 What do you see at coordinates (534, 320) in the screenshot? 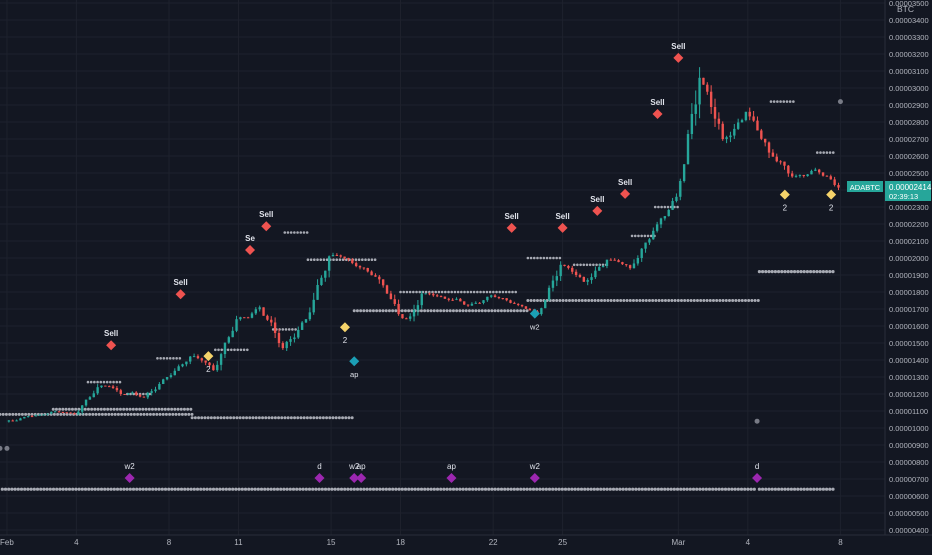
I see `pattern-signal: w2` at bounding box center [534, 320].